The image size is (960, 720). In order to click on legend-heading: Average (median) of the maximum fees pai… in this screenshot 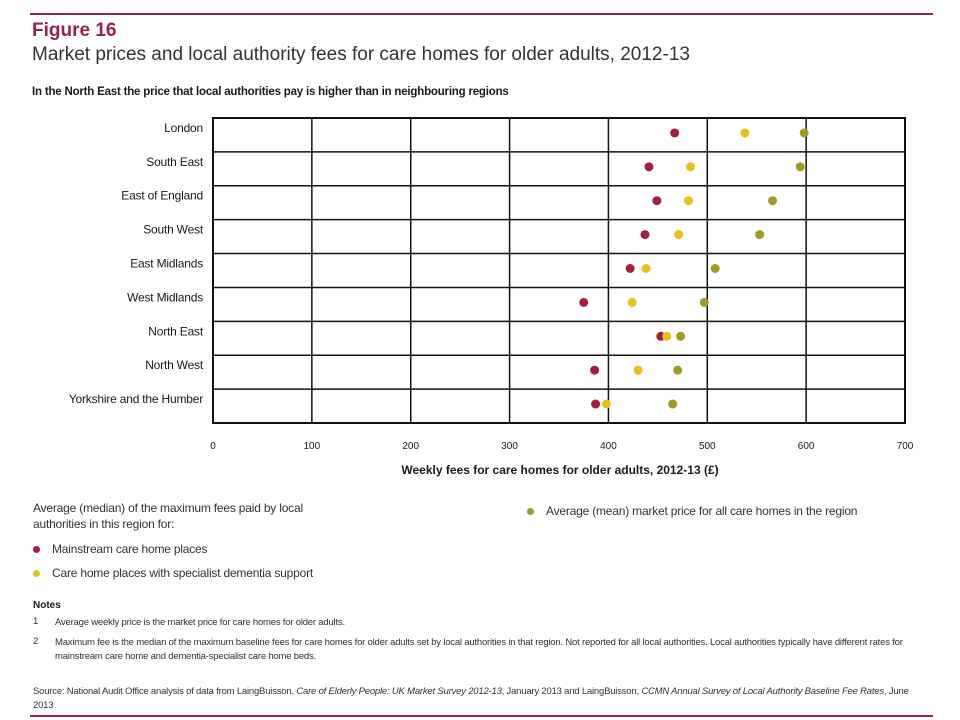, I will do `click(168, 516)`.